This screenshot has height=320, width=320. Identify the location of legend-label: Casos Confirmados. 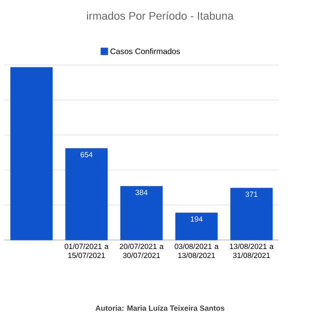
(145, 51).